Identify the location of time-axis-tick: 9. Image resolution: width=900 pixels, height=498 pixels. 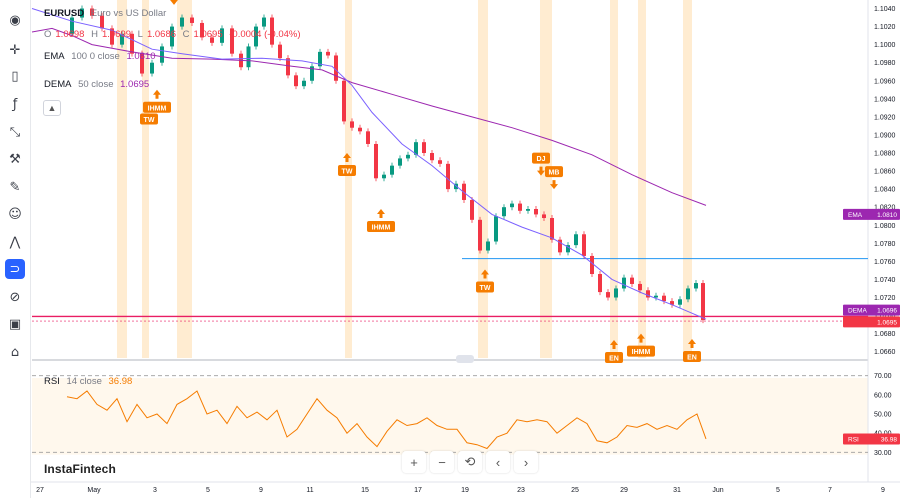
(883, 490).